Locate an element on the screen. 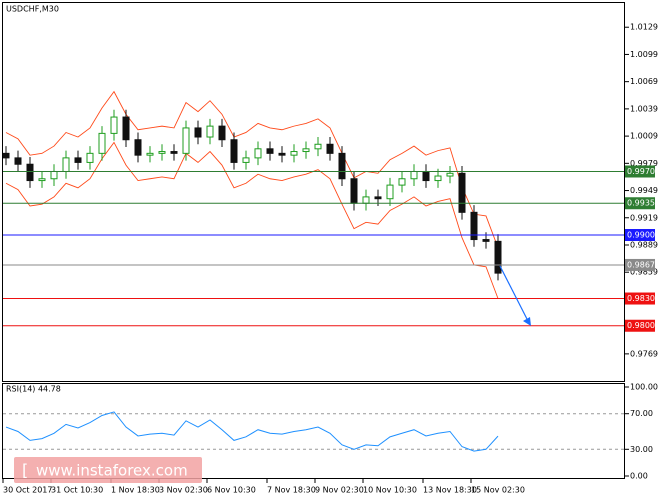 Image resolution: width=664 pixels, height=498 pixels. watermark-box is located at coordinates (108, 470).